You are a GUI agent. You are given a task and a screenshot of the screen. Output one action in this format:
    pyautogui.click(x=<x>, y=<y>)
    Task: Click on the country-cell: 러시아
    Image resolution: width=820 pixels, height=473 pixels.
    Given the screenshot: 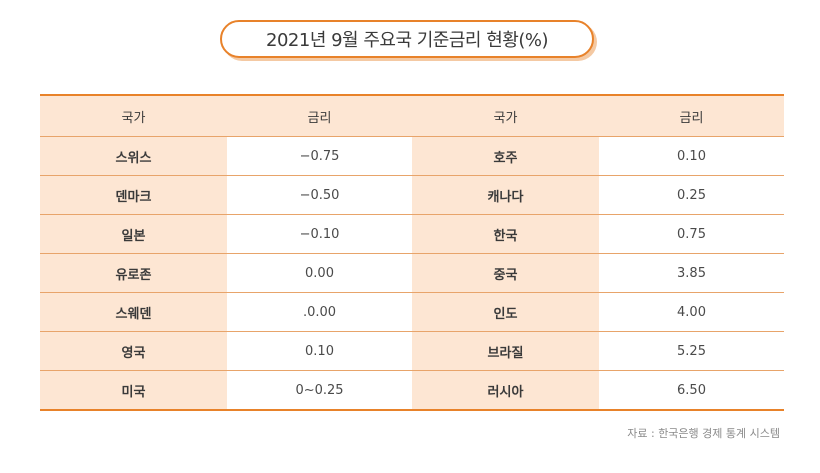 What is the action you would take?
    pyautogui.click(x=505, y=390)
    